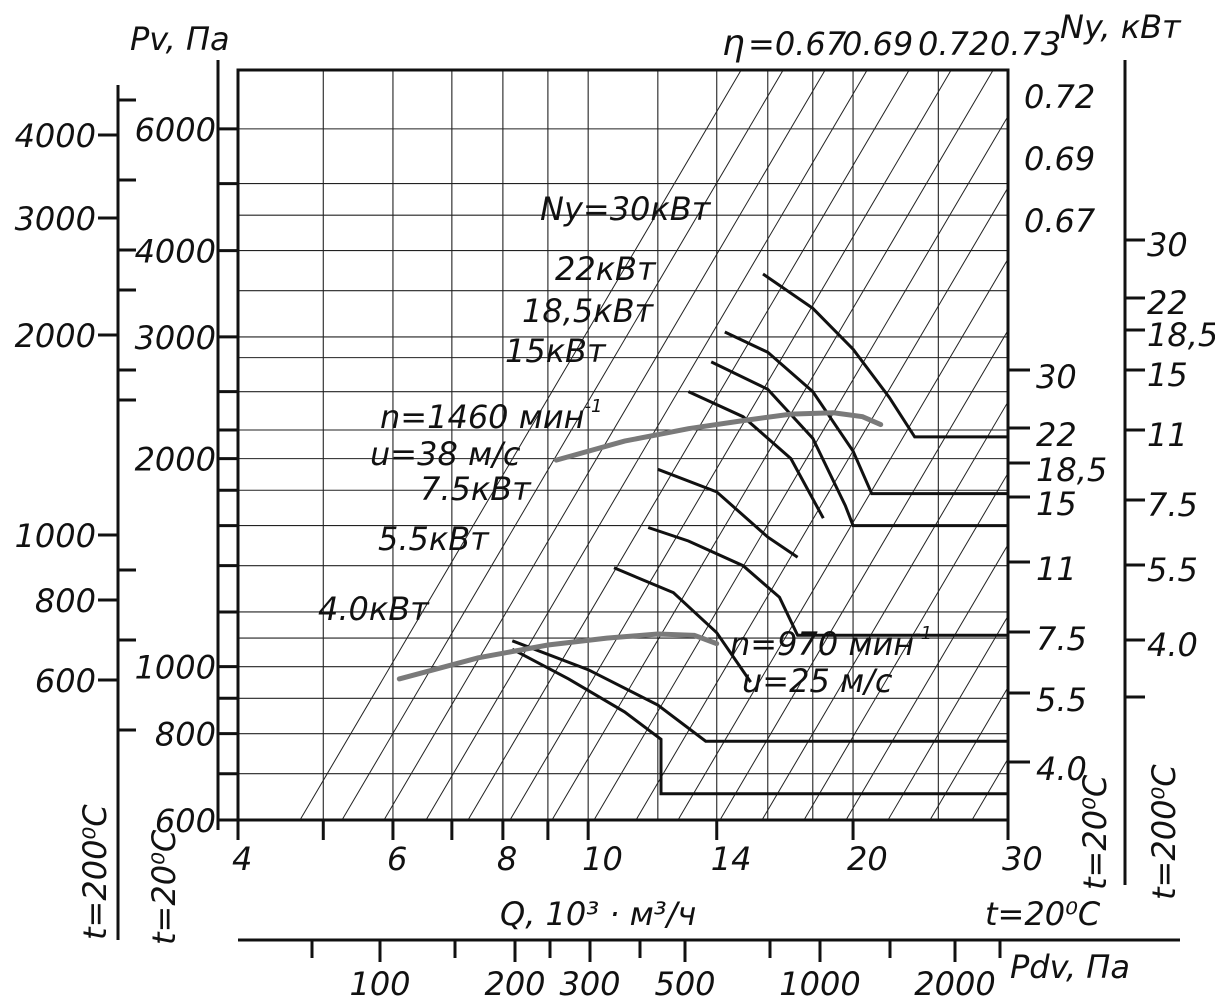  What do you see at coordinates (1056, 569) in the screenshot?
I see `right20-label-4: 11` at bounding box center [1056, 569].